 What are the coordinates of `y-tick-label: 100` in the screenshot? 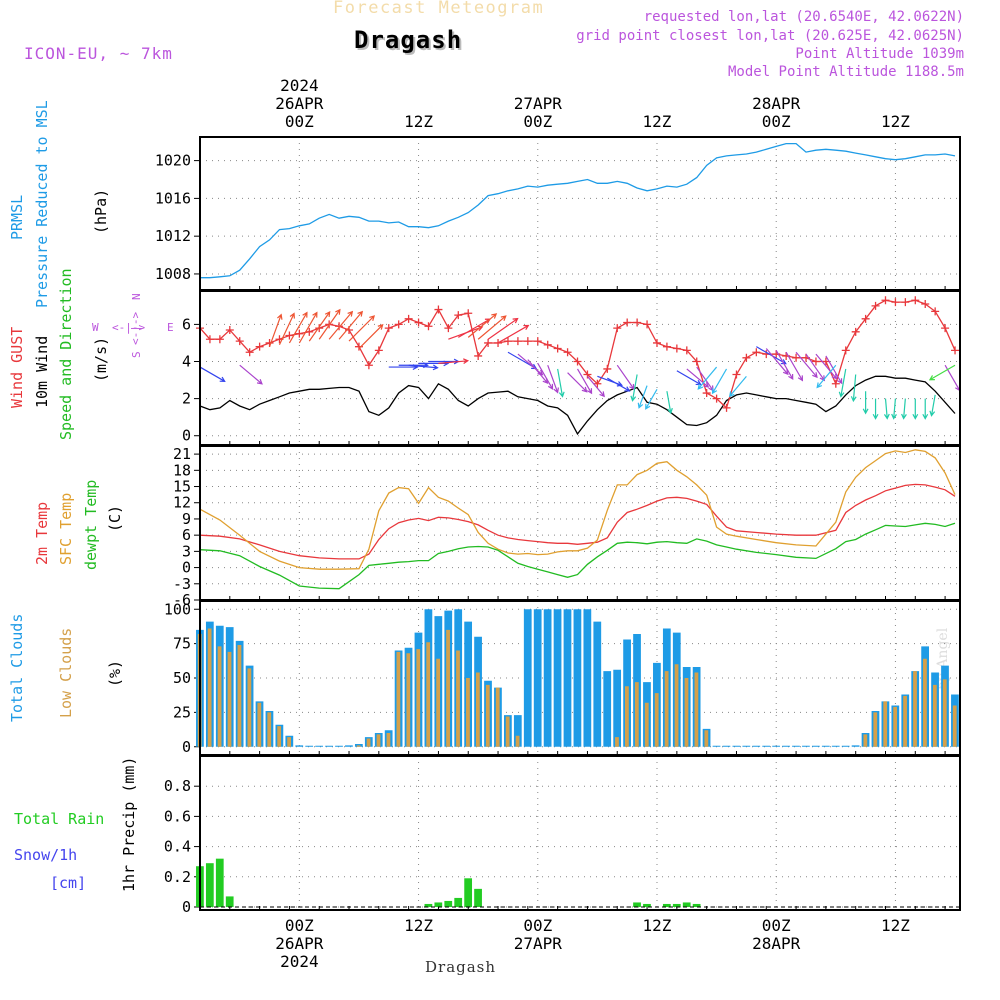 It's located at (177, 609).